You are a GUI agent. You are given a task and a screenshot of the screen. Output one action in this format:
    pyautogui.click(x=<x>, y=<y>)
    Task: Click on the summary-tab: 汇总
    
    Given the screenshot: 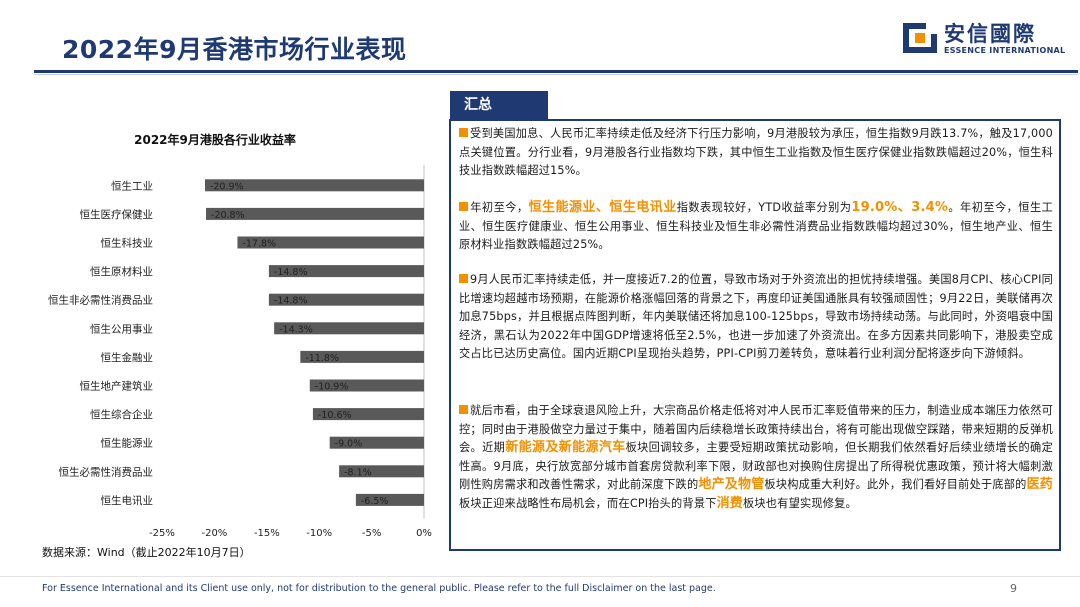 What is the action you would take?
    pyautogui.click(x=499, y=105)
    